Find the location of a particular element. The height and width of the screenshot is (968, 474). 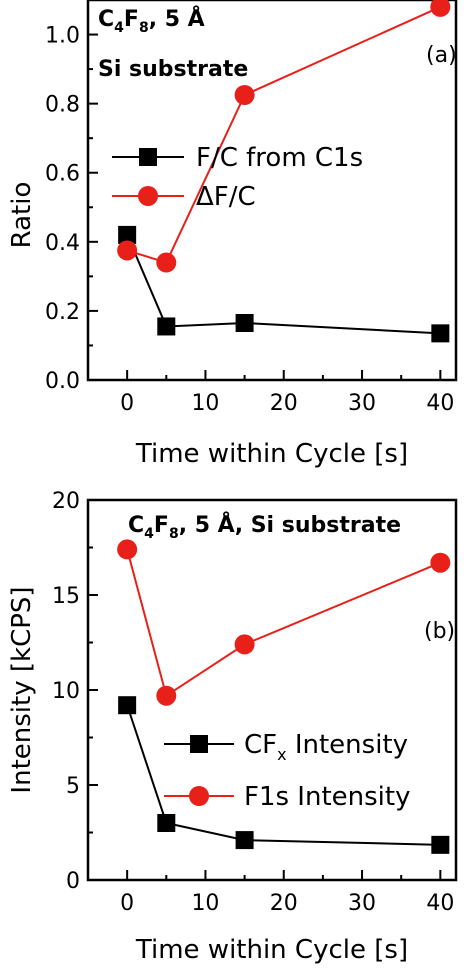

panel-a-y-tick-label: 0.6 is located at coordinates (62, 174).